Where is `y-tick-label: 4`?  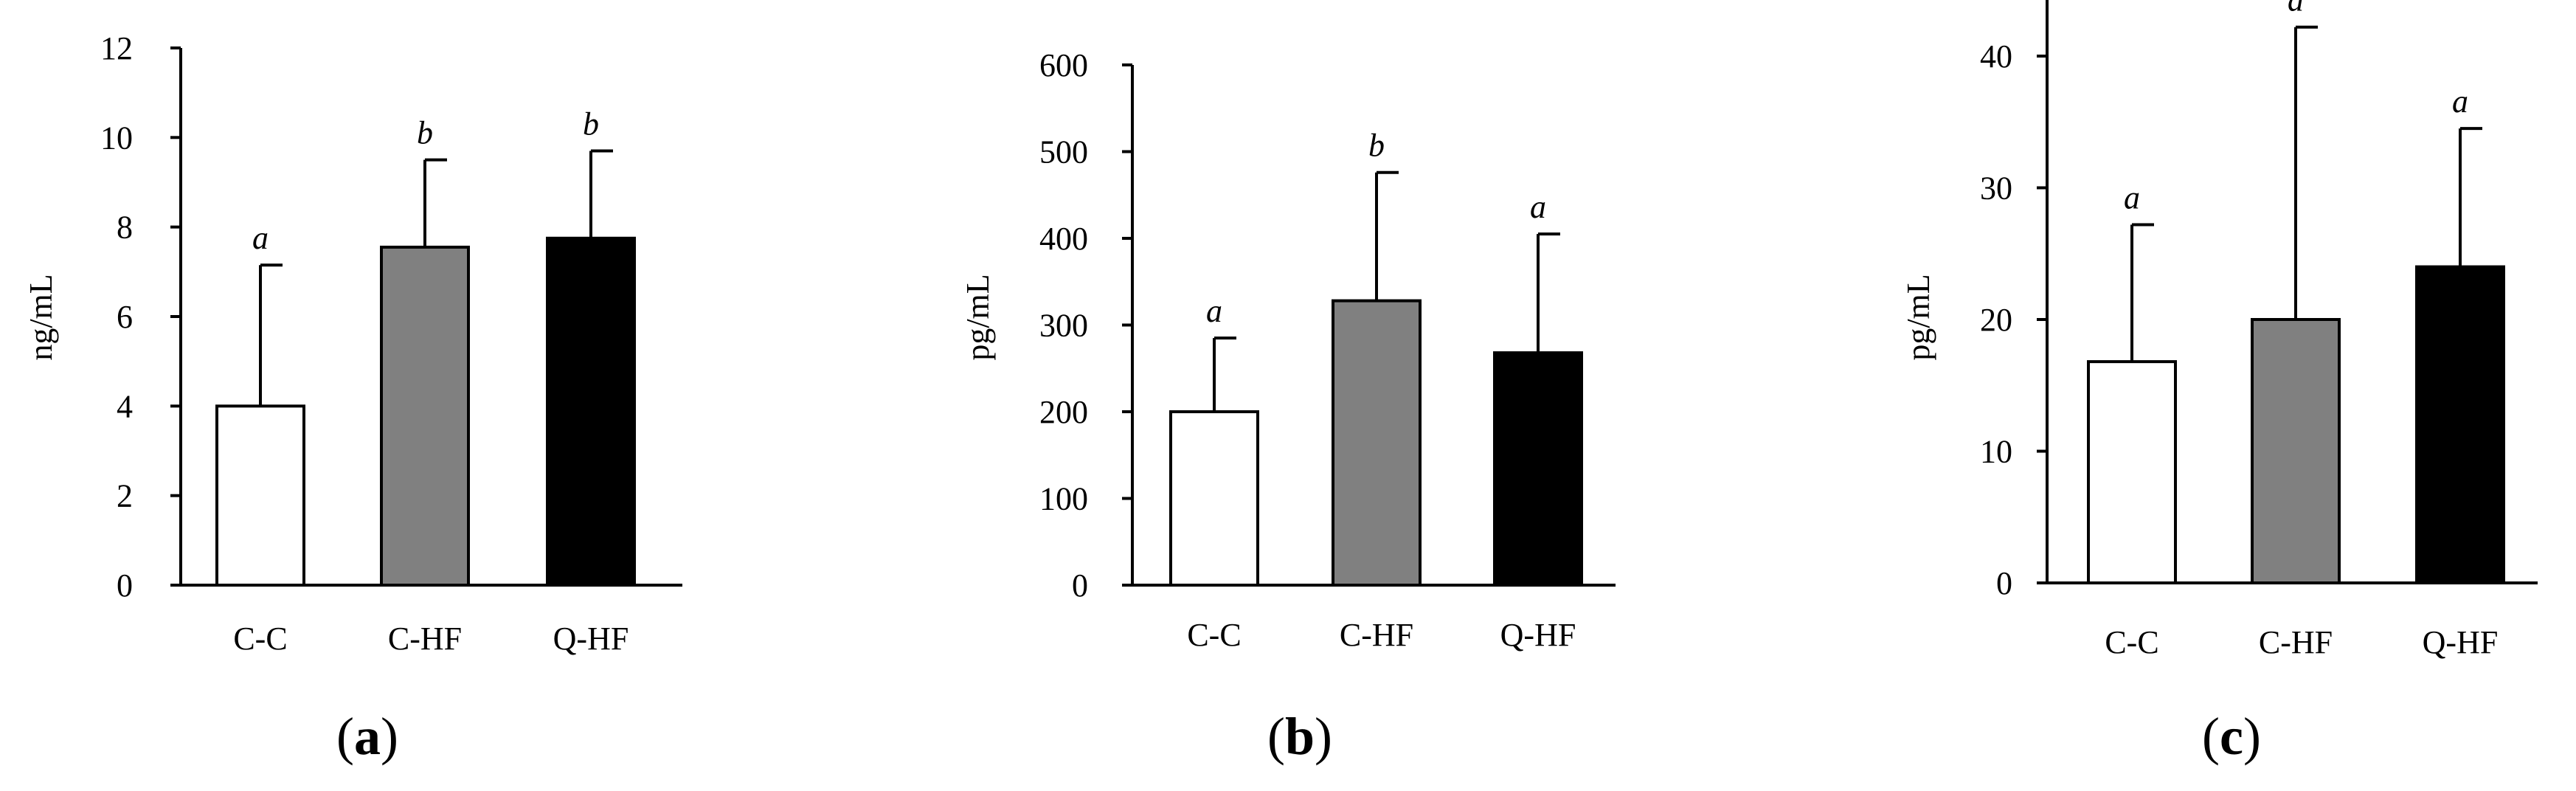 y-tick-label: 4 is located at coordinates (125, 406).